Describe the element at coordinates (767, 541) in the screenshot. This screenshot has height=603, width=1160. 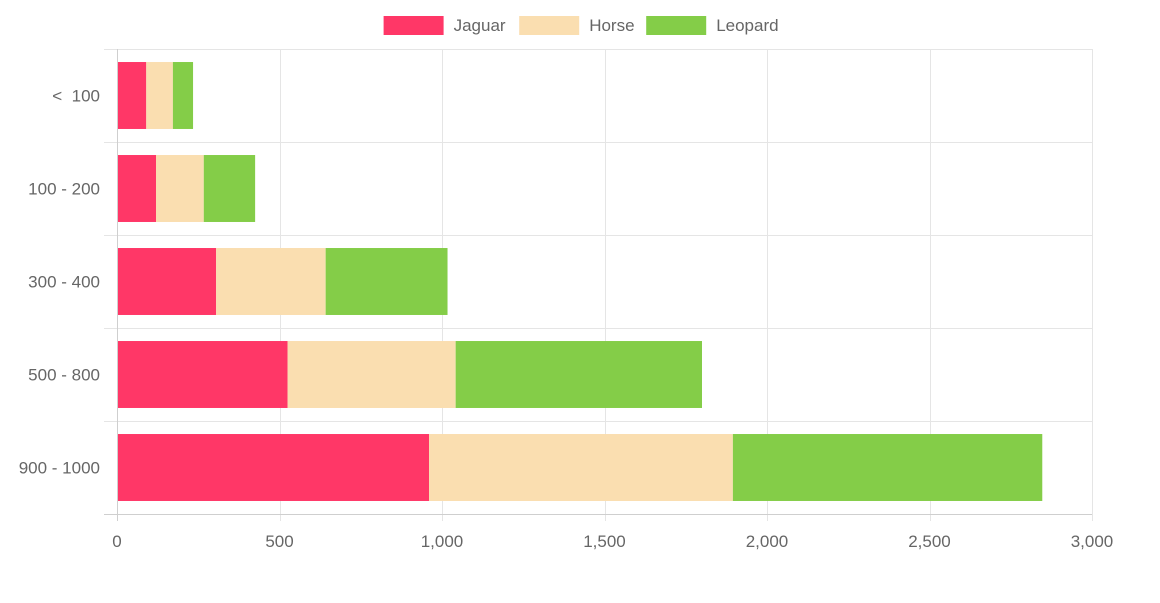
I see `x-tick-label: 2,000` at that location.